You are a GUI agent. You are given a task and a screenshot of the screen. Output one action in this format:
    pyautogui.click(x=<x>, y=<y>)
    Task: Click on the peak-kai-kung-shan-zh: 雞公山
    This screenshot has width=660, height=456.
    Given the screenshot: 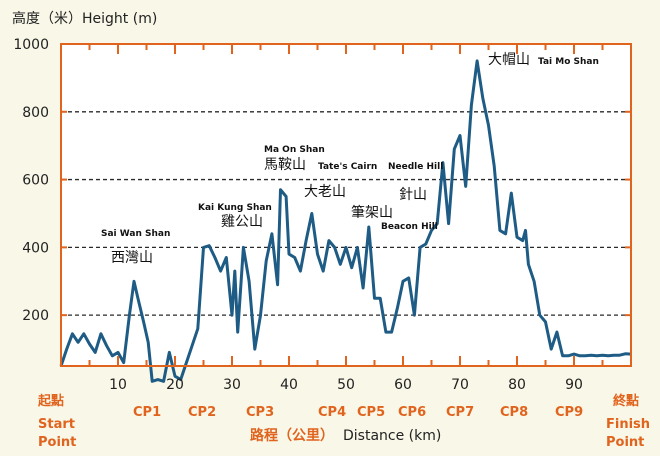 What is the action you would take?
    pyautogui.click(x=242, y=222)
    